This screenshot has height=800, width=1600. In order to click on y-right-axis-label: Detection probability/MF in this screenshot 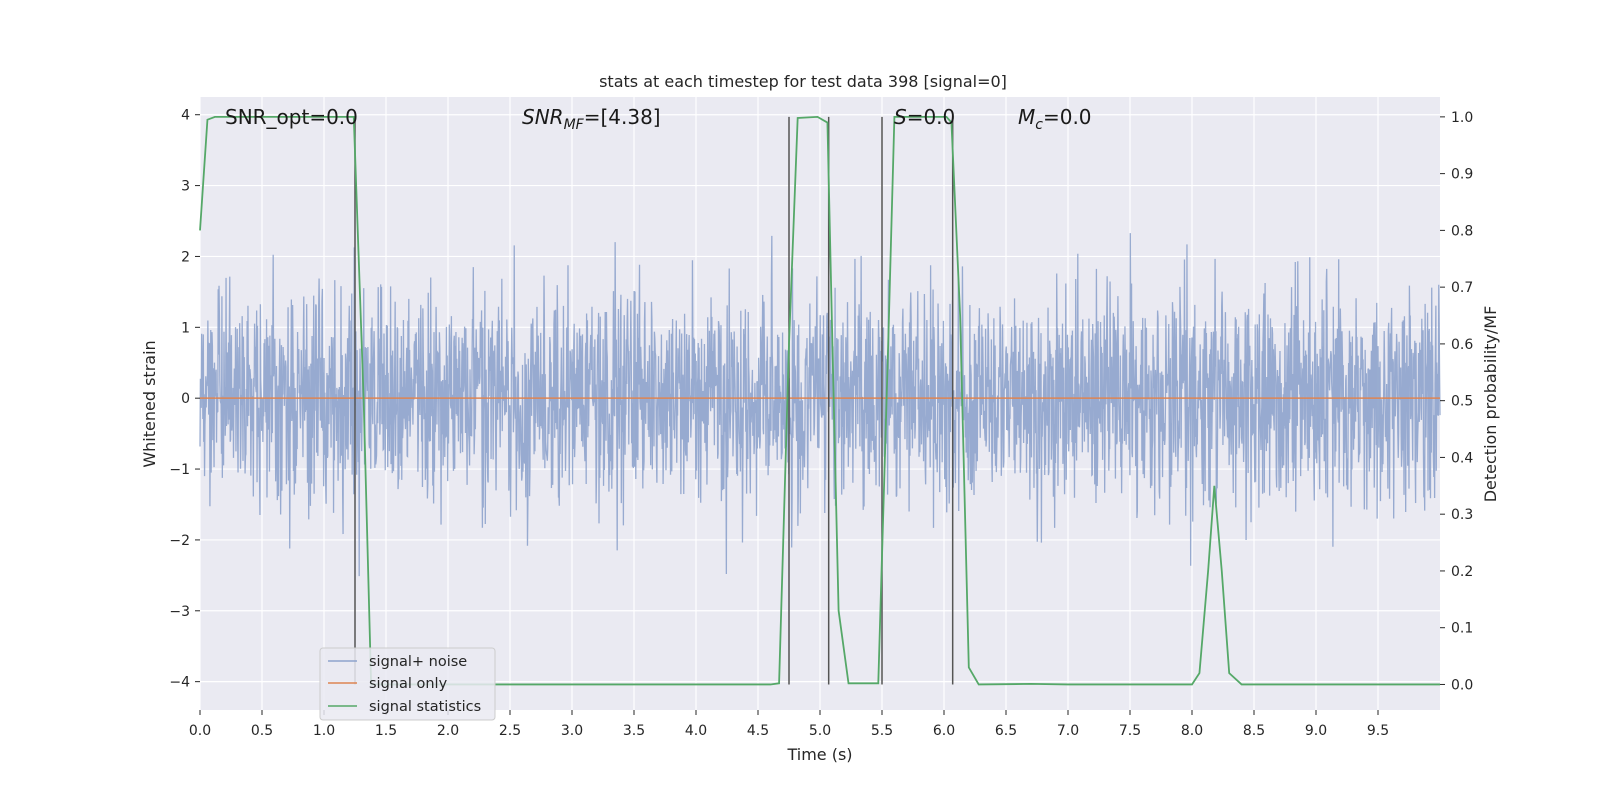, I will do `click(1490, 404)`.